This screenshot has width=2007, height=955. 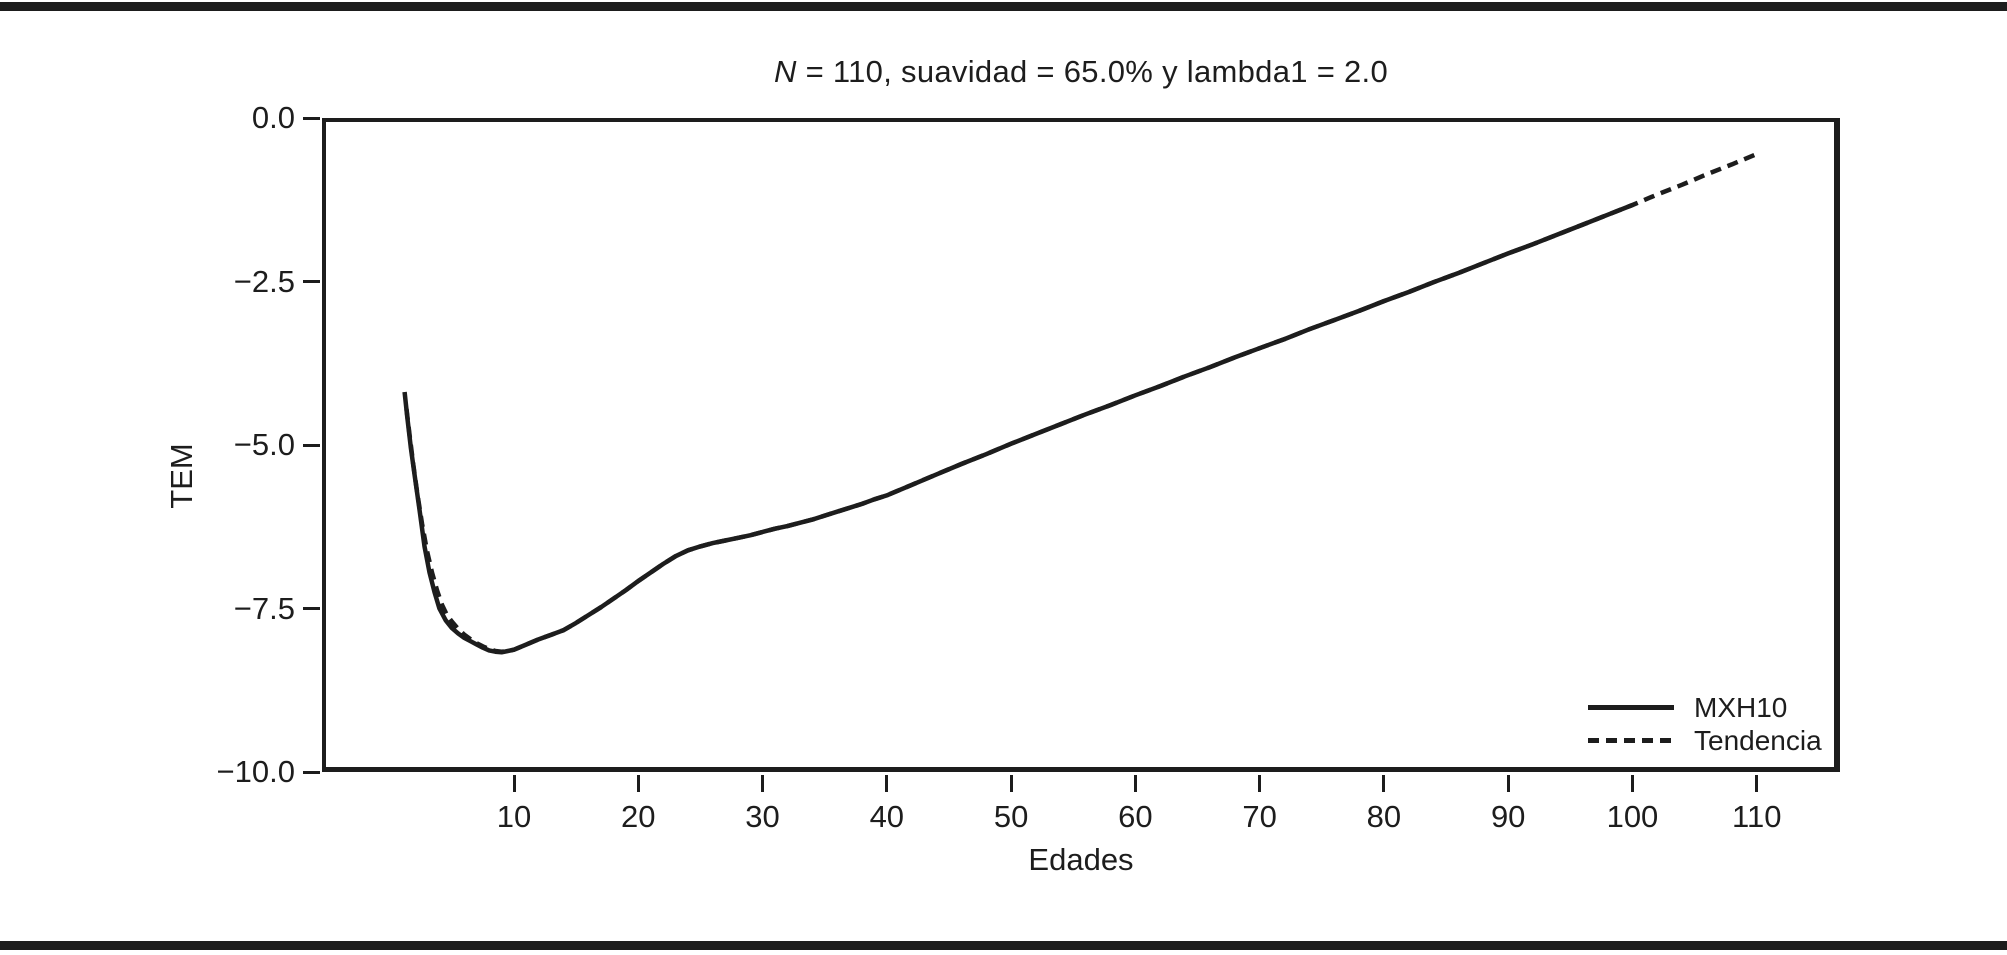 What do you see at coordinates (1741, 707) in the screenshot?
I see `legend-label-mxh10: MXH10` at bounding box center [1741, 707].